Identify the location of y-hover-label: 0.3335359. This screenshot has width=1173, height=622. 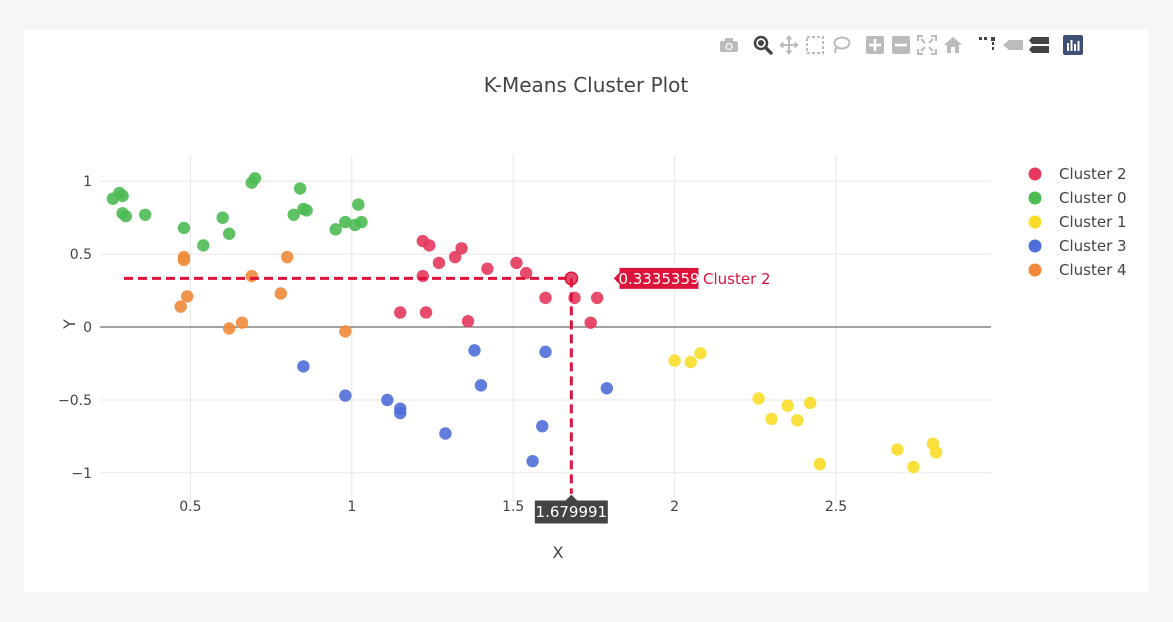
(658, 279).